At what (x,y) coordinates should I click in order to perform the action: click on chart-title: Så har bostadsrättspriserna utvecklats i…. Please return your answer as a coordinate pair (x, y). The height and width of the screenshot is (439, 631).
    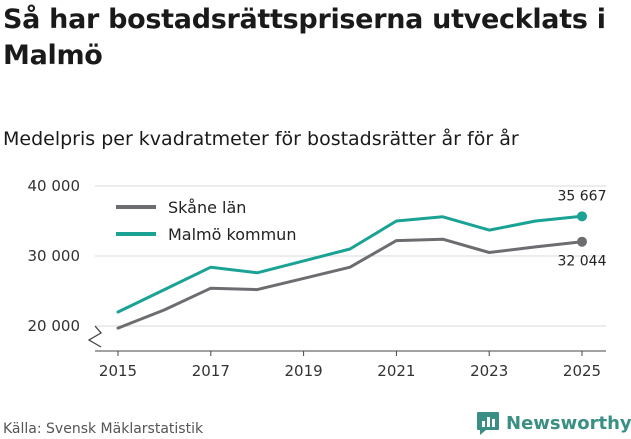
    Looking at the image, I should click on (304, 37).